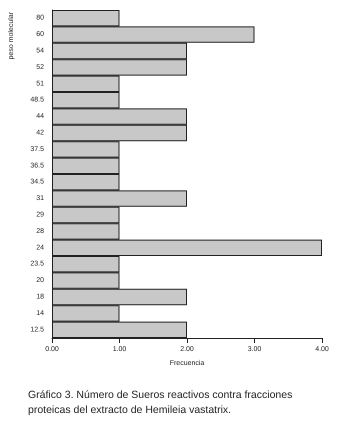  Describe the element at coordinates (161, 403) in the screenshot. I see `text: Gráfico 3. Número de Sueros reactivos contra fracciones proteicas del extracto de Hemileia vastatrix.` at that location.